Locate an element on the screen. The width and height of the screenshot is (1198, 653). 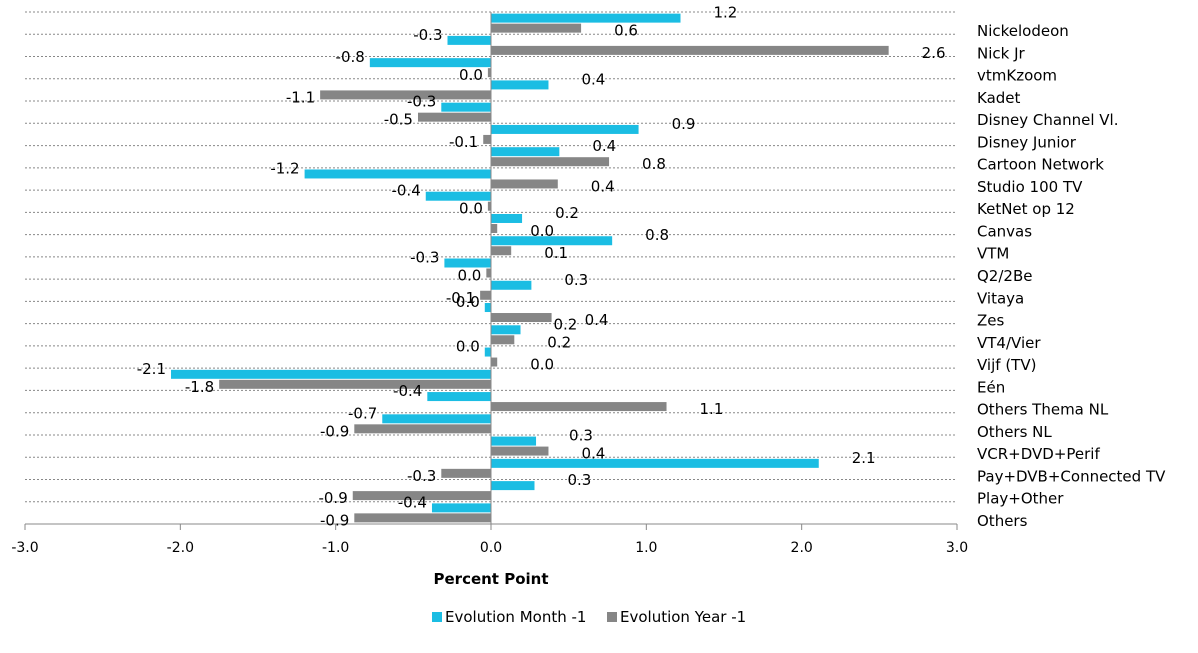
category-label: Eén is located at coordinates (991, 387).